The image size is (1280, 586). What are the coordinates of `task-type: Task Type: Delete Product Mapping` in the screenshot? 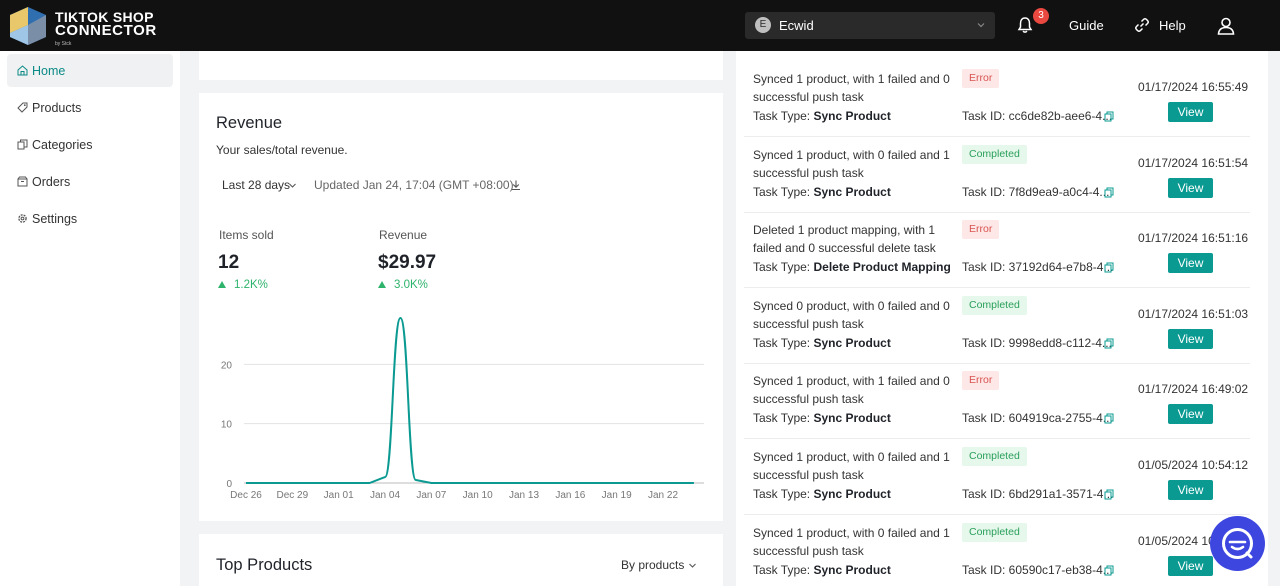 It's located at (852, 267).